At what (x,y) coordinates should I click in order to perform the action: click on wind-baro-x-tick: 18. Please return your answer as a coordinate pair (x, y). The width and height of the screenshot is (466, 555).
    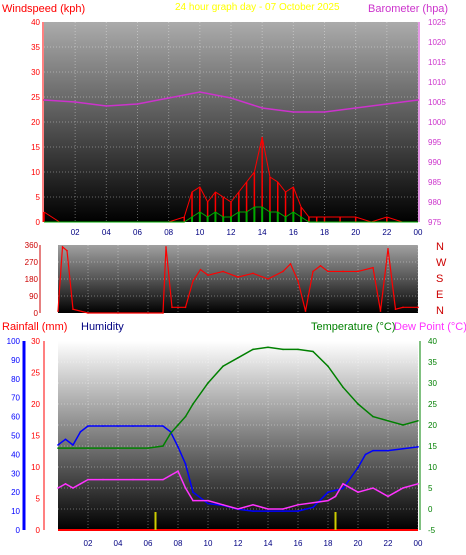
    Looking at the image, I should click on (324, 232).